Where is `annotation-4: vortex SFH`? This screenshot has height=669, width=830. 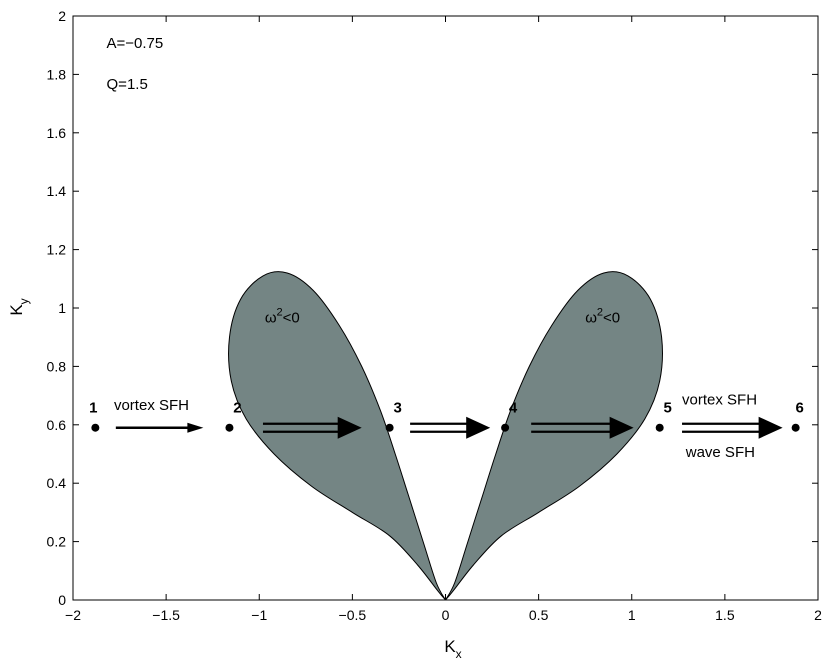 annotation-4: vortex SFH is located at coordinates (719, 399).